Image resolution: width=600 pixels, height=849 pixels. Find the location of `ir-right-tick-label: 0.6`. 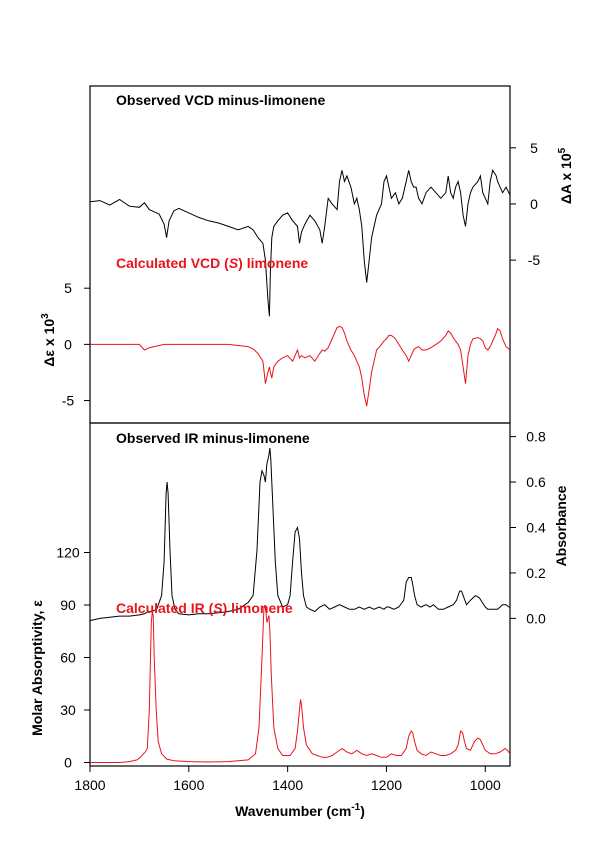

ir-right-tick-label: 0.6 is located at coordinates (536, 482).